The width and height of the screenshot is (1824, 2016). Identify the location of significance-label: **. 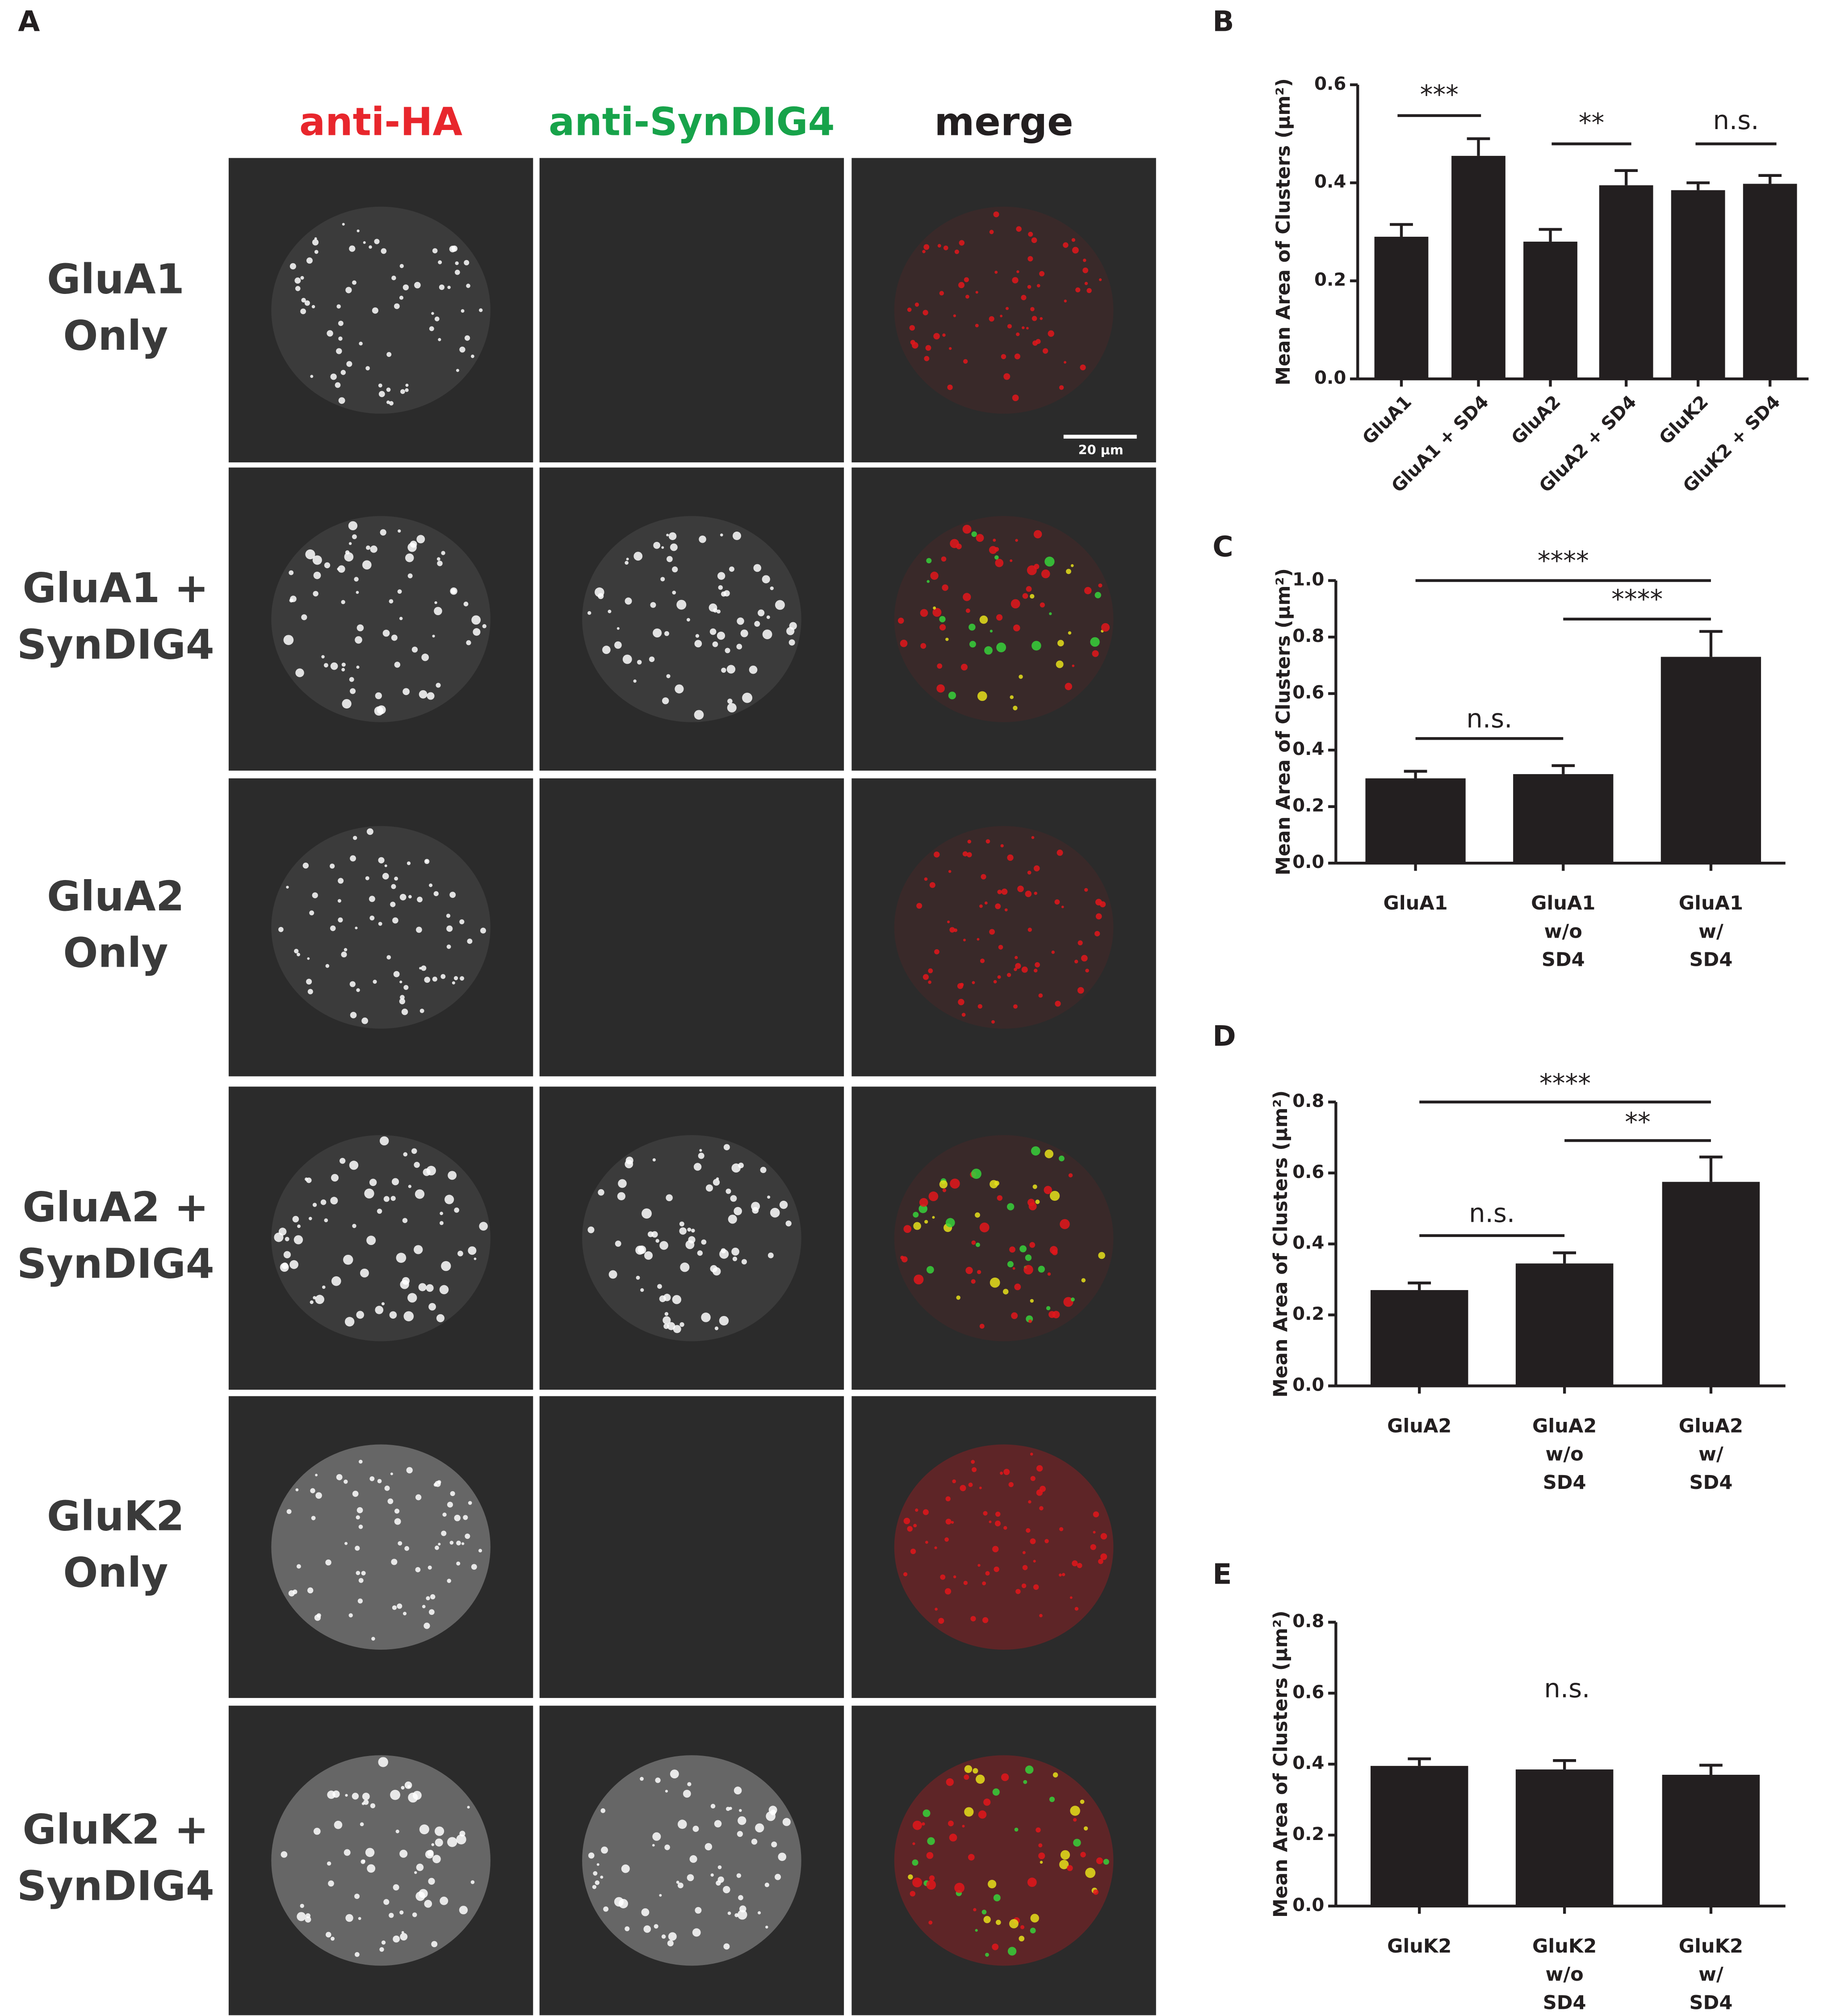
(1592, 123).